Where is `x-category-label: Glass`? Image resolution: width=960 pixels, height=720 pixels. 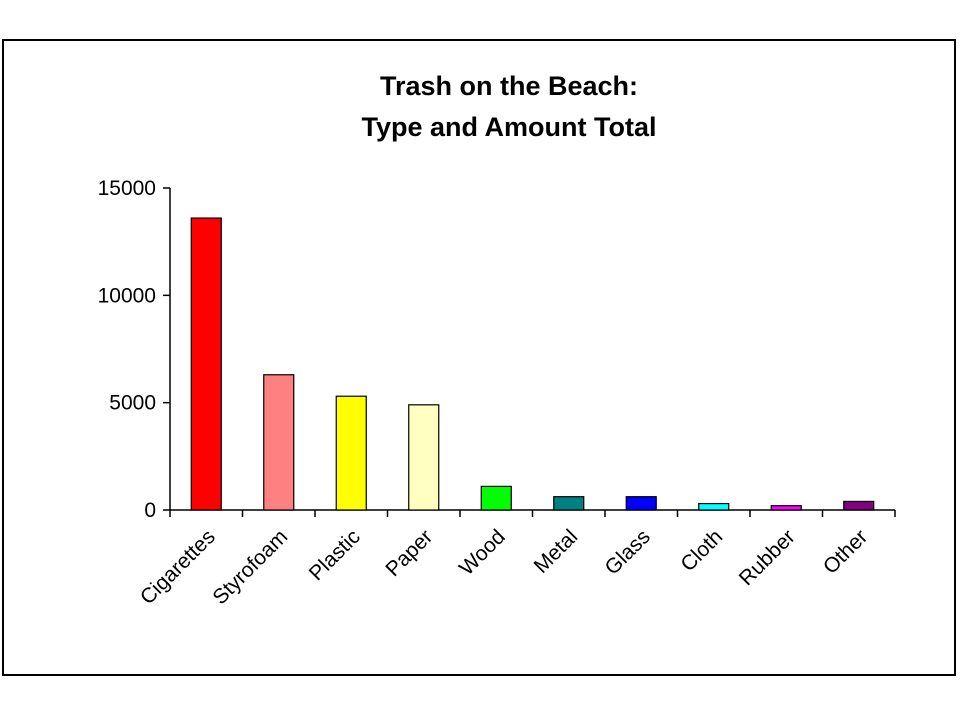 x-category-label: Glass is located at coordinates (628, 552).